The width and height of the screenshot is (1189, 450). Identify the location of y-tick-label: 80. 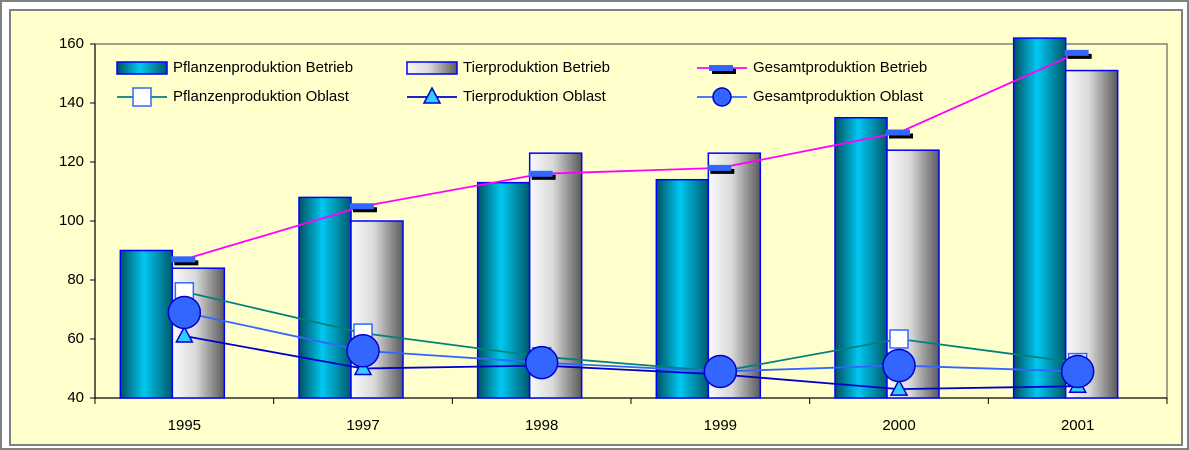
(75, 279).